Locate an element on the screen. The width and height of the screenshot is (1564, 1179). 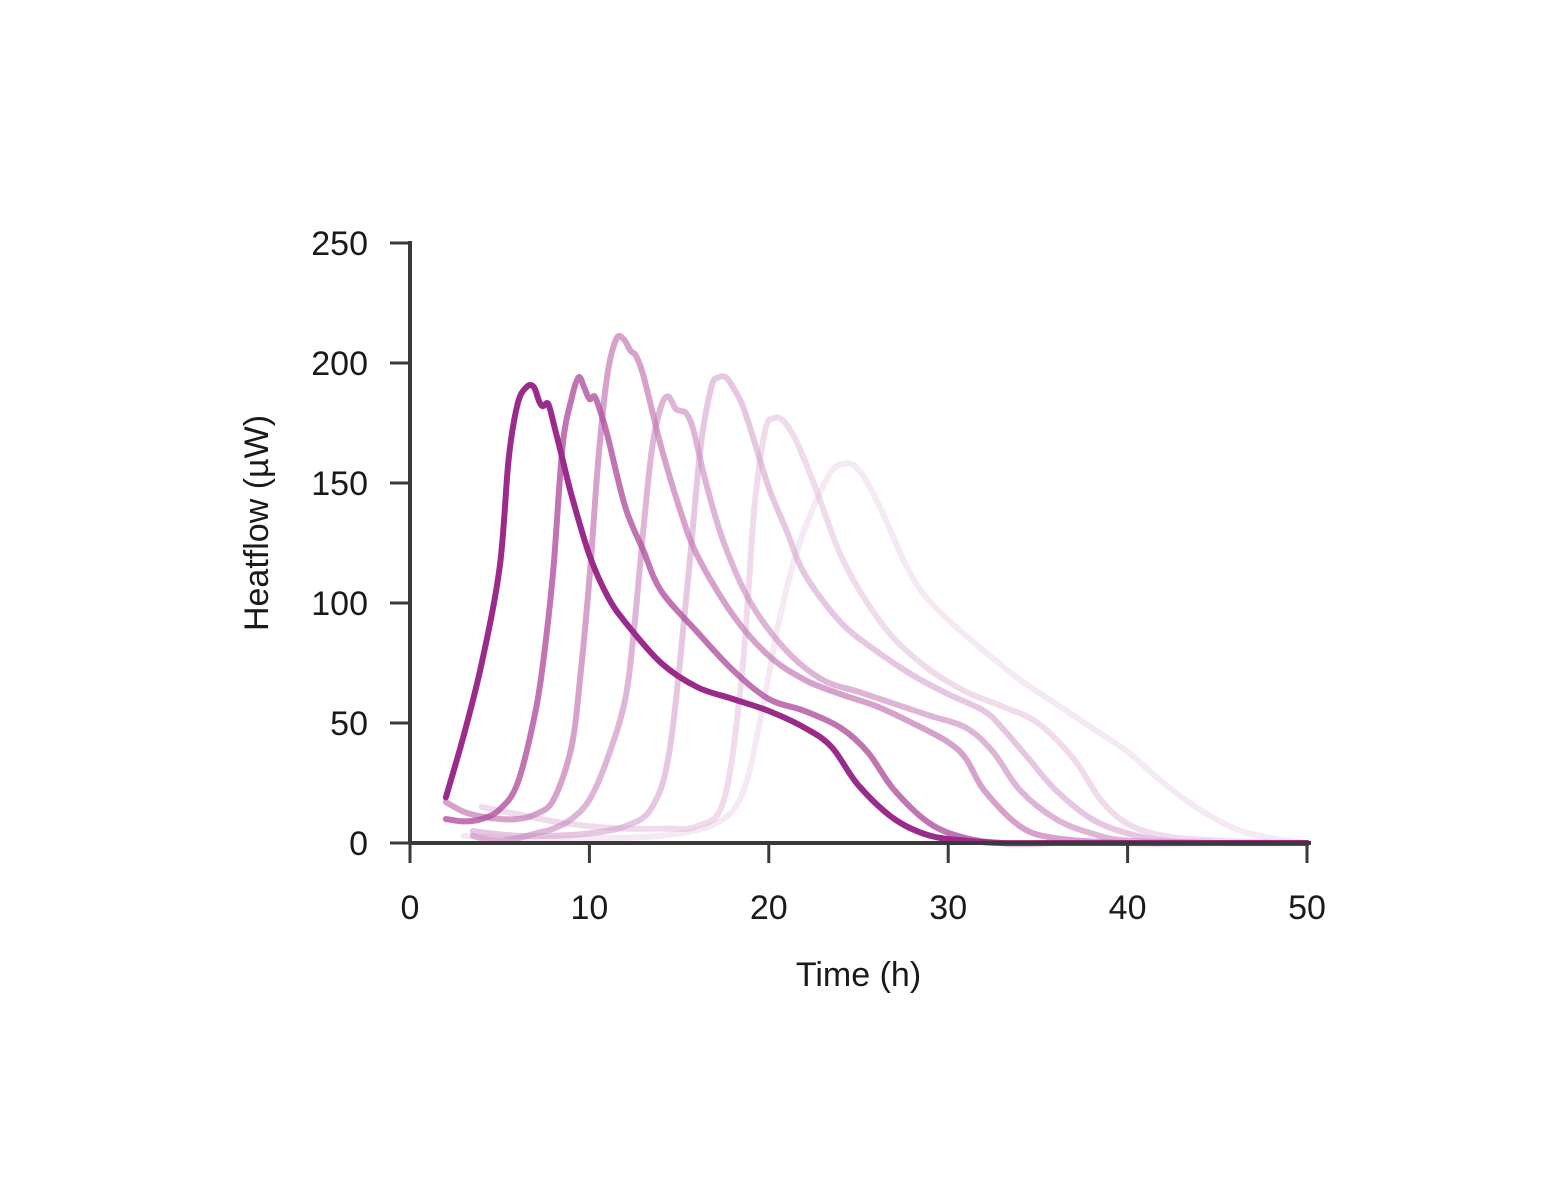
x-tick-label: 40 is located at coordinates (1128, 908).